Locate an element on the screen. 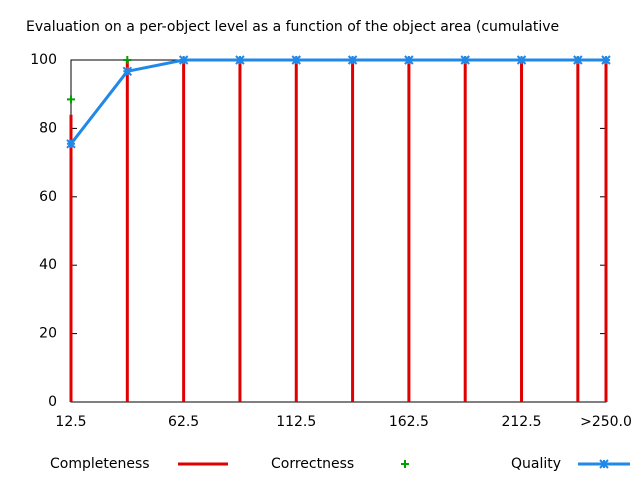  legend-swatch is located at coordinates (405, 464).